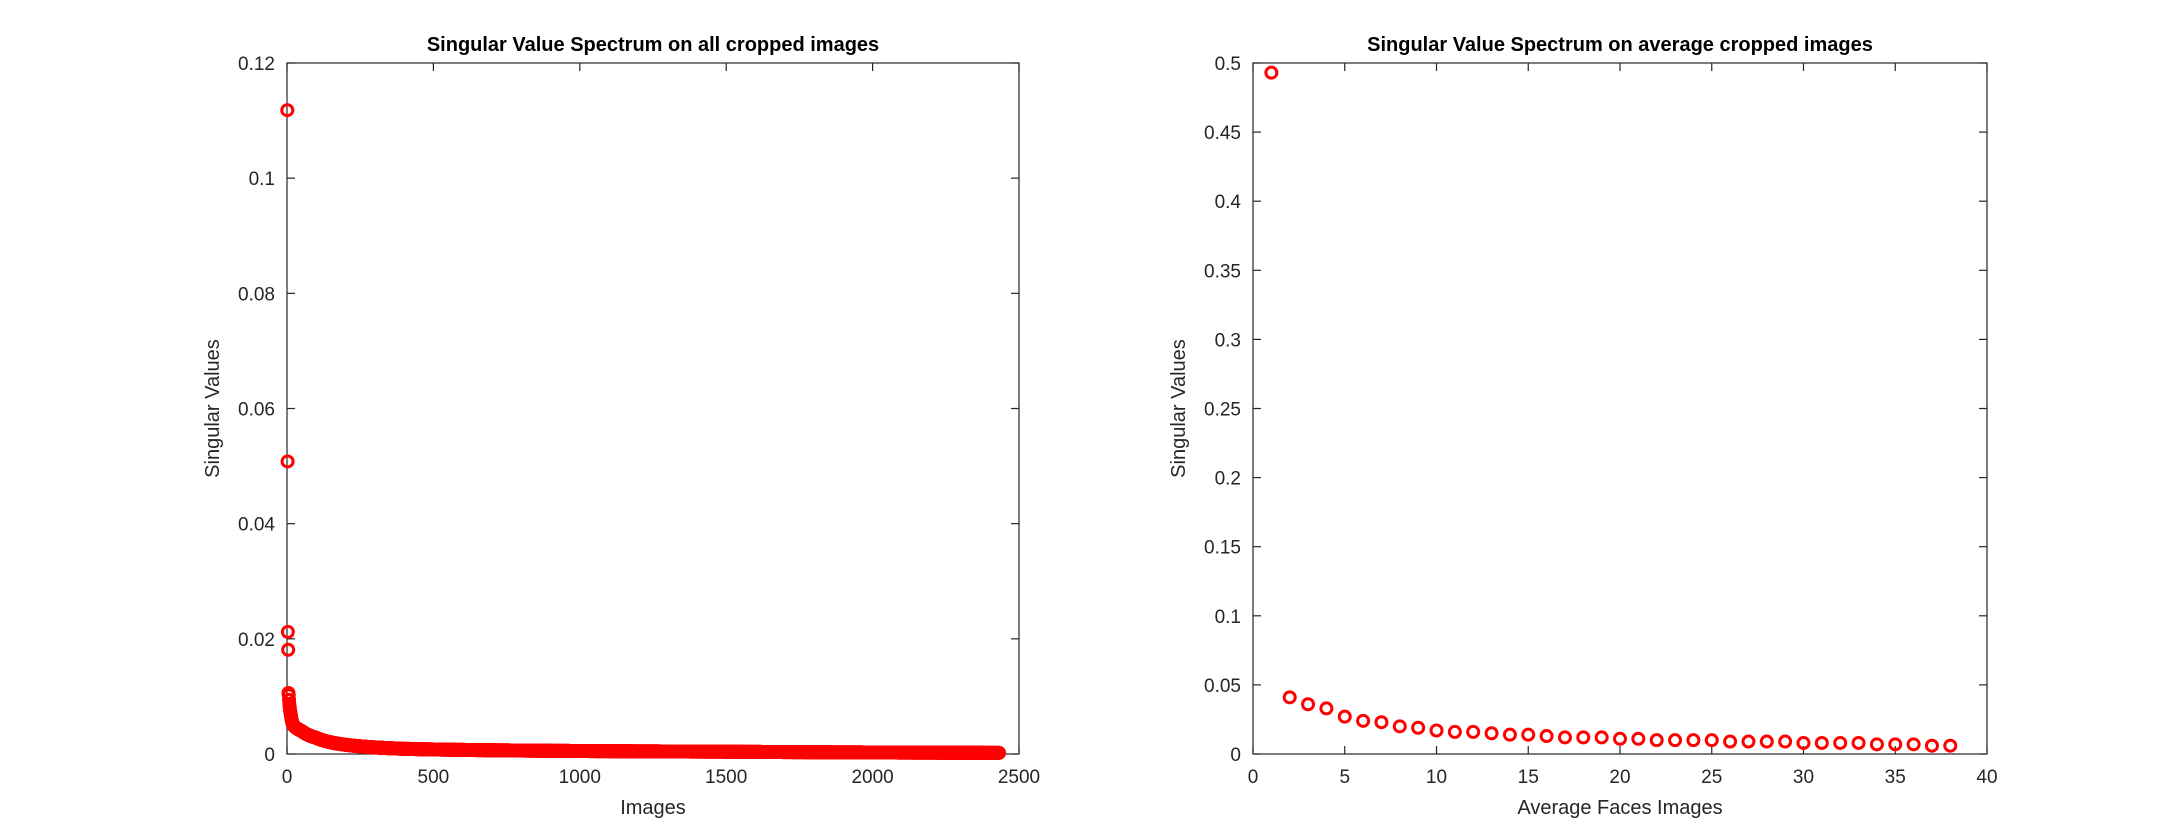  I want to click on x-tick-label: 30, so click(1803, 777).